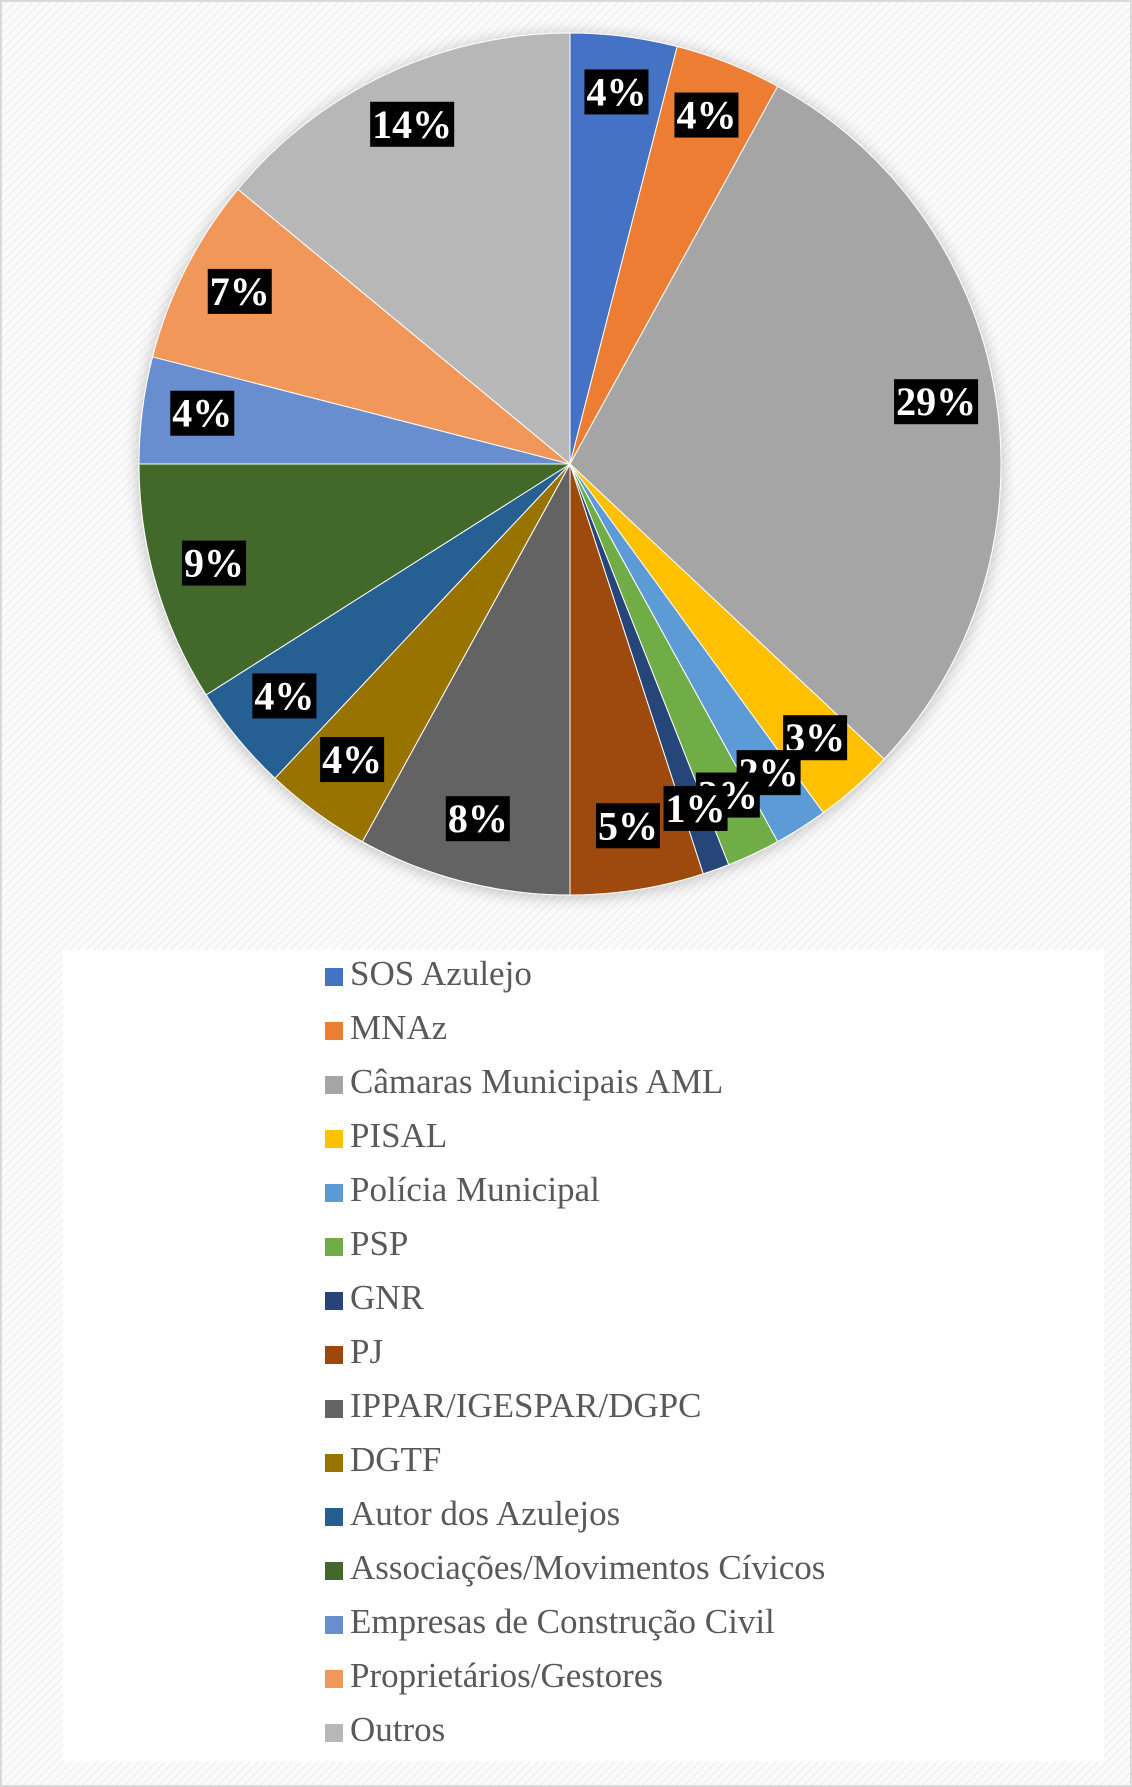  Describe the element at coordinates (395, 1459) in the screenshot. I see `legend-label: DGTF` at that location.